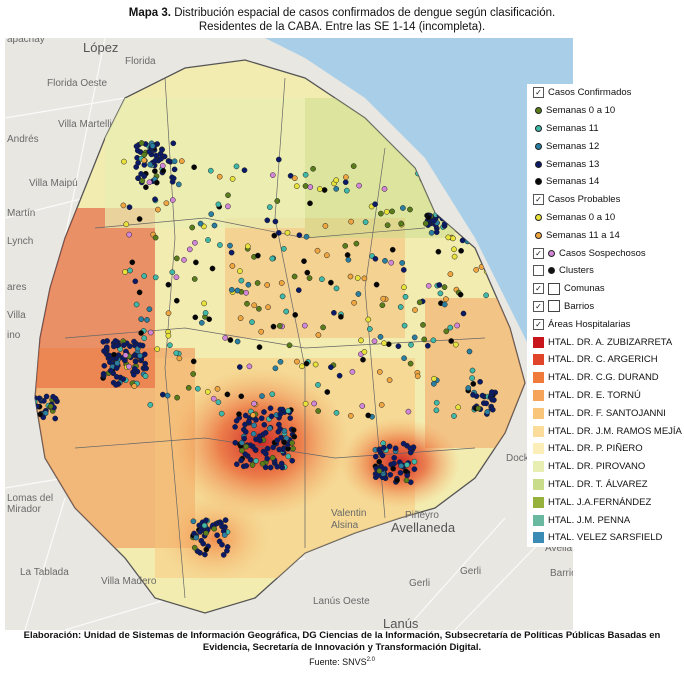 Image resolution: width=684 pixels, height=674 pixels. Describe the element at coordinates (53, 183) in the screenshot. I see `place-label: Villa Maipú` at that location.